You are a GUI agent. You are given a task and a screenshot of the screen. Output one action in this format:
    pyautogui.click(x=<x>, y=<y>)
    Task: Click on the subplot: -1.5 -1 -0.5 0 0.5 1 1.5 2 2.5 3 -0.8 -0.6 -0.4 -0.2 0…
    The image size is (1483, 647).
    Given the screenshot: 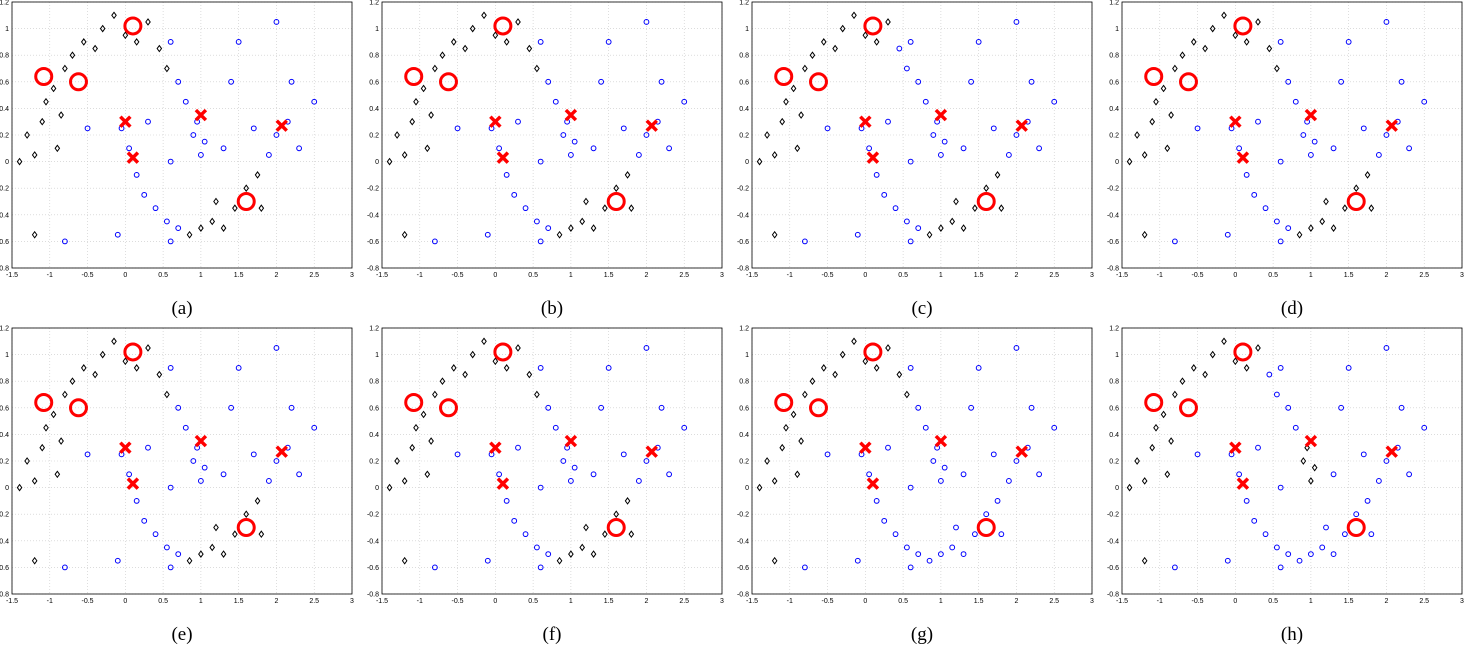 What is the action you would take?
    pyautogui.click(x=1285, y=486)
    